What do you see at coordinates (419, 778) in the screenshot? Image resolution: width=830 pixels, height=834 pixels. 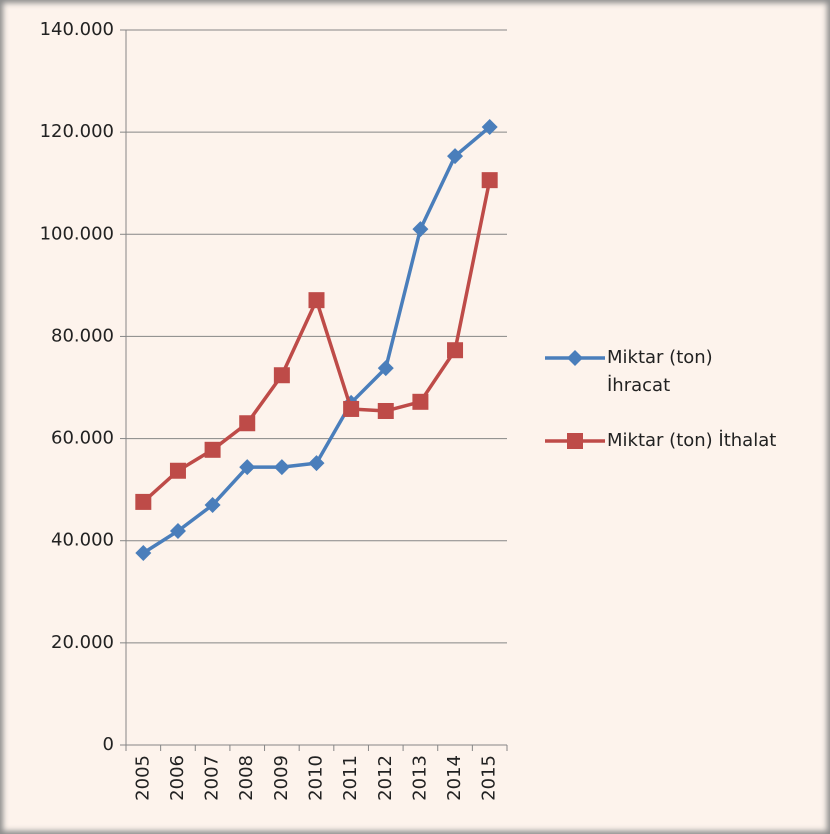 I see `x-tick-label: 2013` at bounding box center [419, 778].